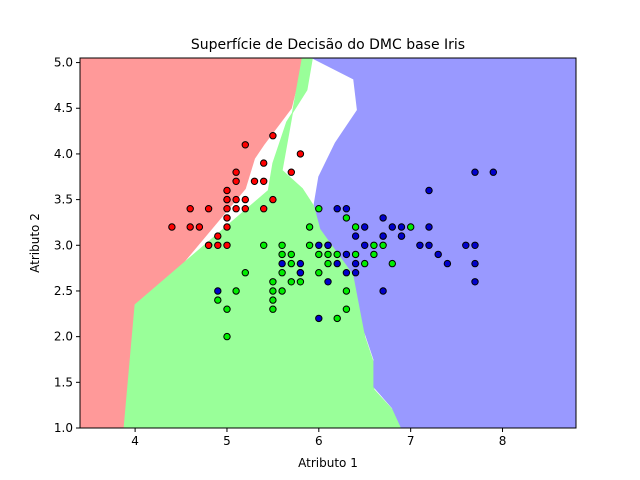 This screenshot has width=640, height=480. I want to click on y-tick-label: 4.5, so click(63, 108).